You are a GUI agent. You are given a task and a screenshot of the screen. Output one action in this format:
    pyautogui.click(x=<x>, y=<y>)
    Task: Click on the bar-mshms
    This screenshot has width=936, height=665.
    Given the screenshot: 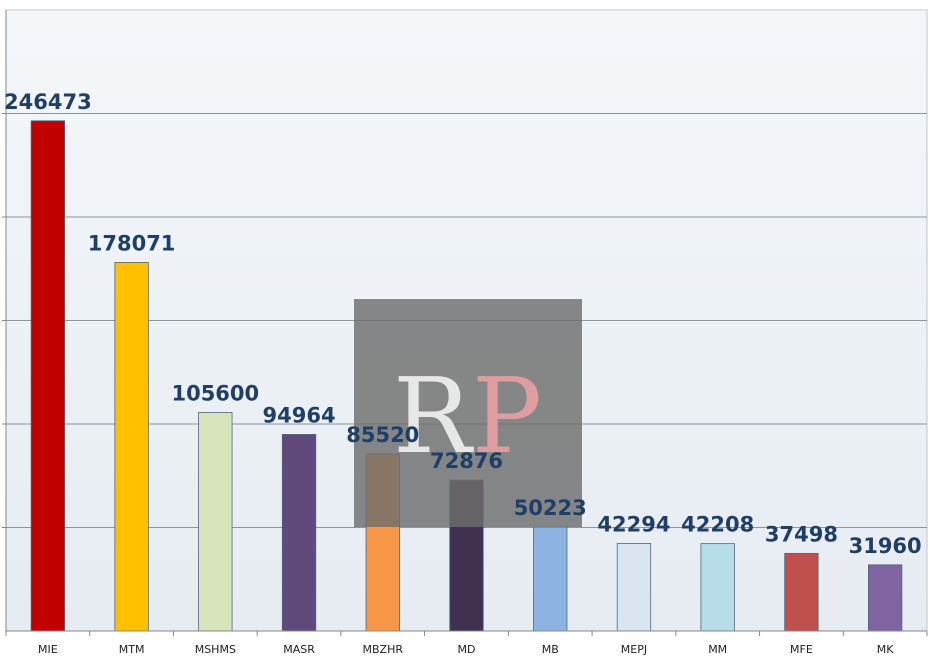 What is the action you would take?
    pyautogui.click(x=215, y=522)
    